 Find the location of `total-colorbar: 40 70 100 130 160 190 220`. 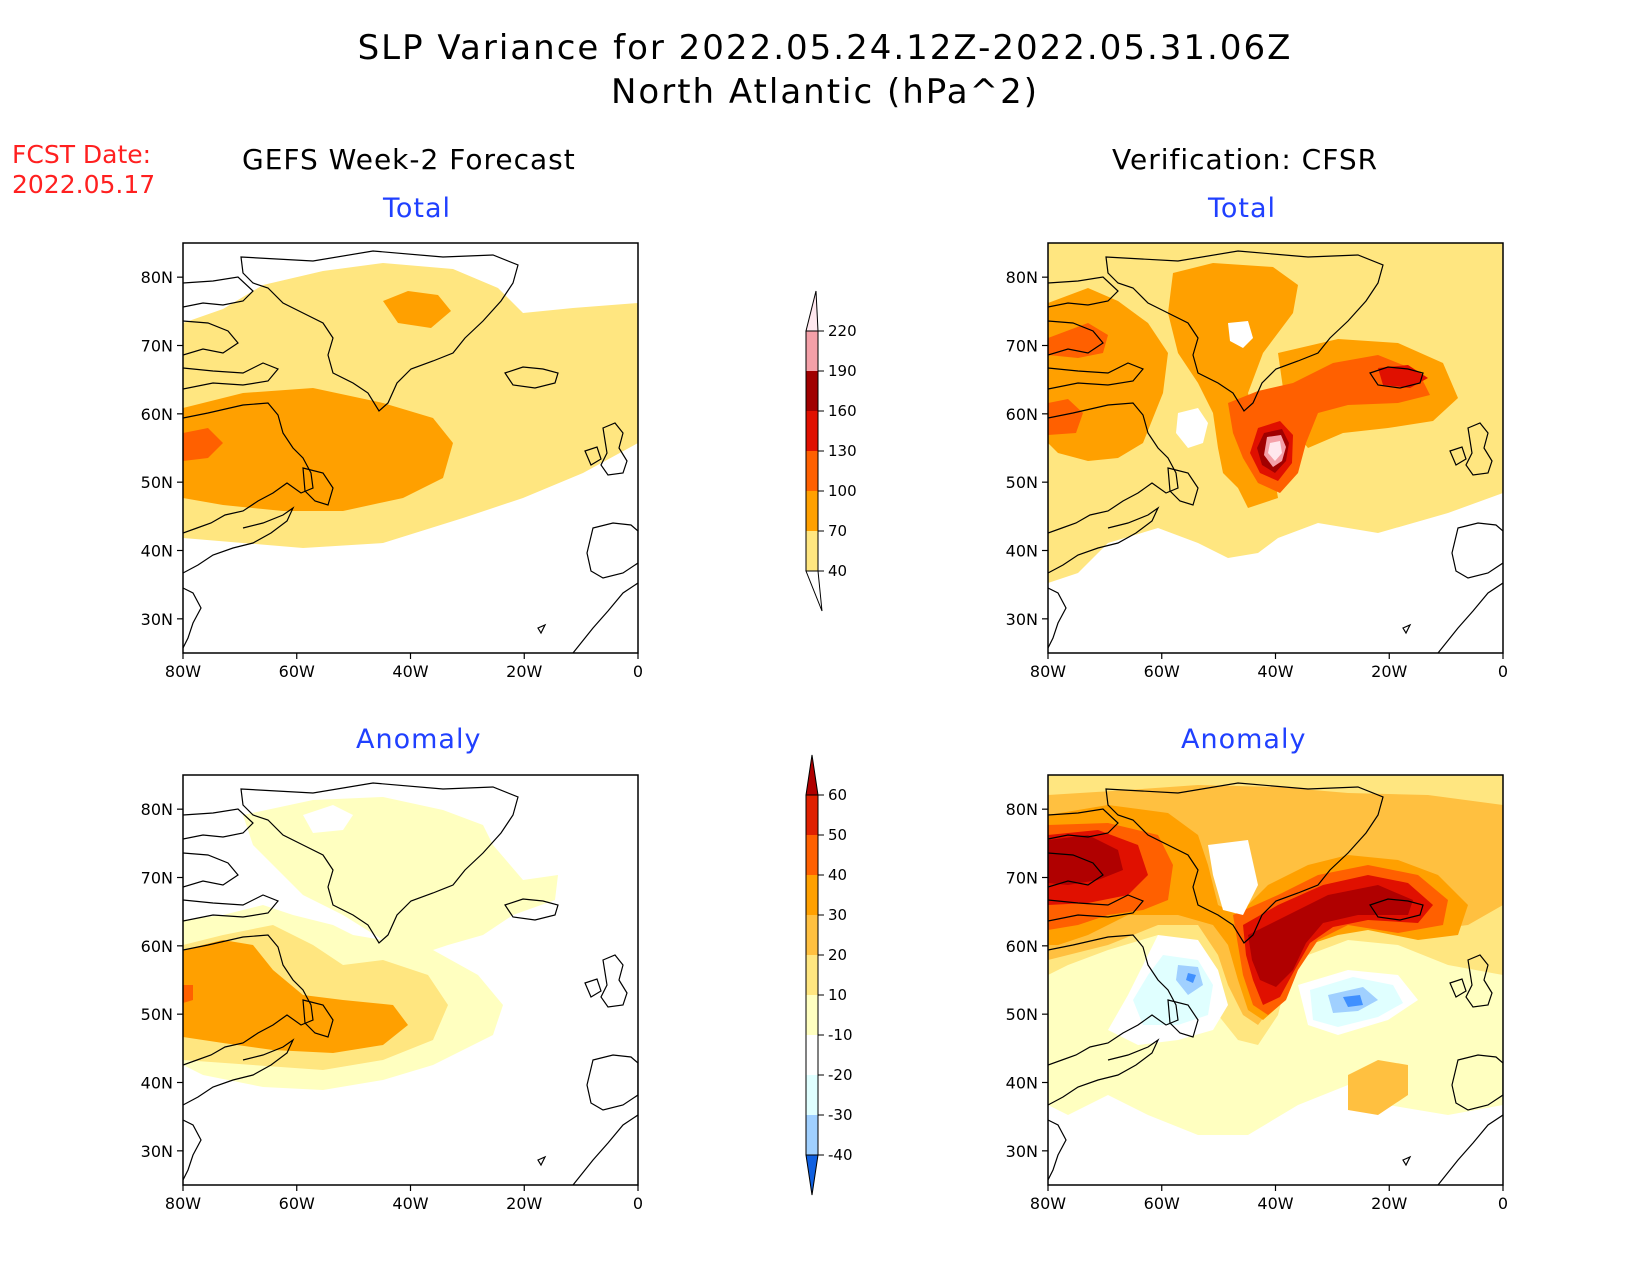

total-colorbar: 40 70 100 130 160 190 220 is located at coordinates (831, 451).